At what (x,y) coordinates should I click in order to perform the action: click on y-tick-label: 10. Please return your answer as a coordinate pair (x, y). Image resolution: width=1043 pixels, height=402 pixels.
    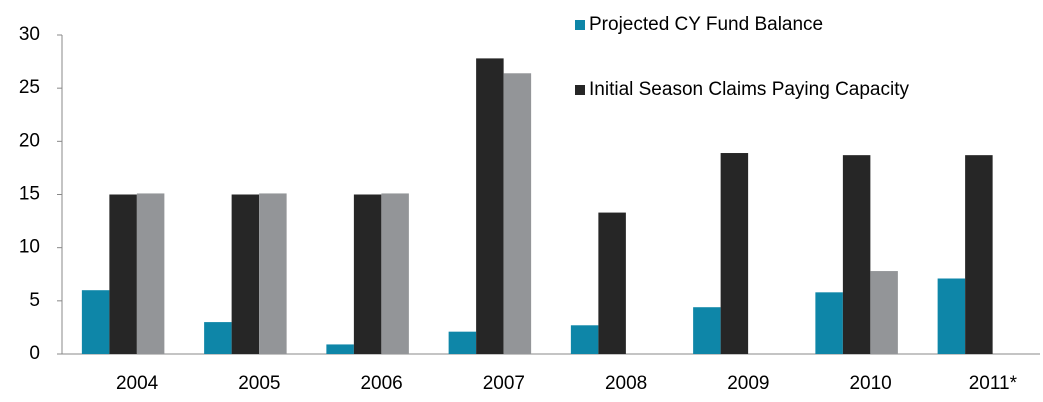
    Looking at the image, I should click on (29, 247).